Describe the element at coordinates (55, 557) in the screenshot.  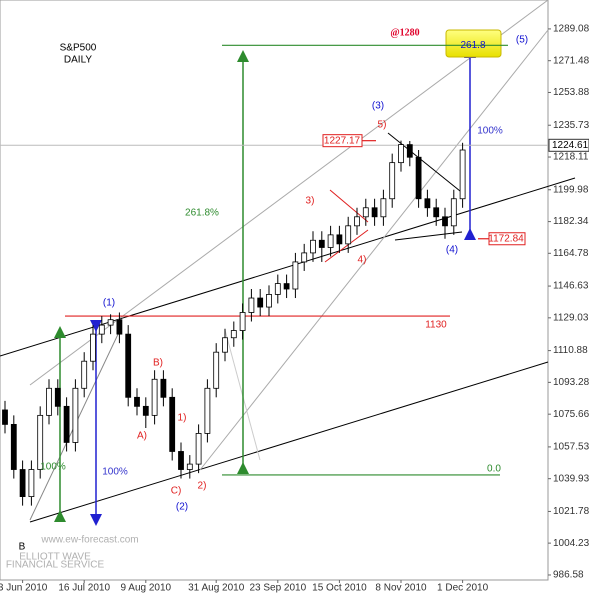
I see `annotation: ELLIOTT WAVE` at that location.